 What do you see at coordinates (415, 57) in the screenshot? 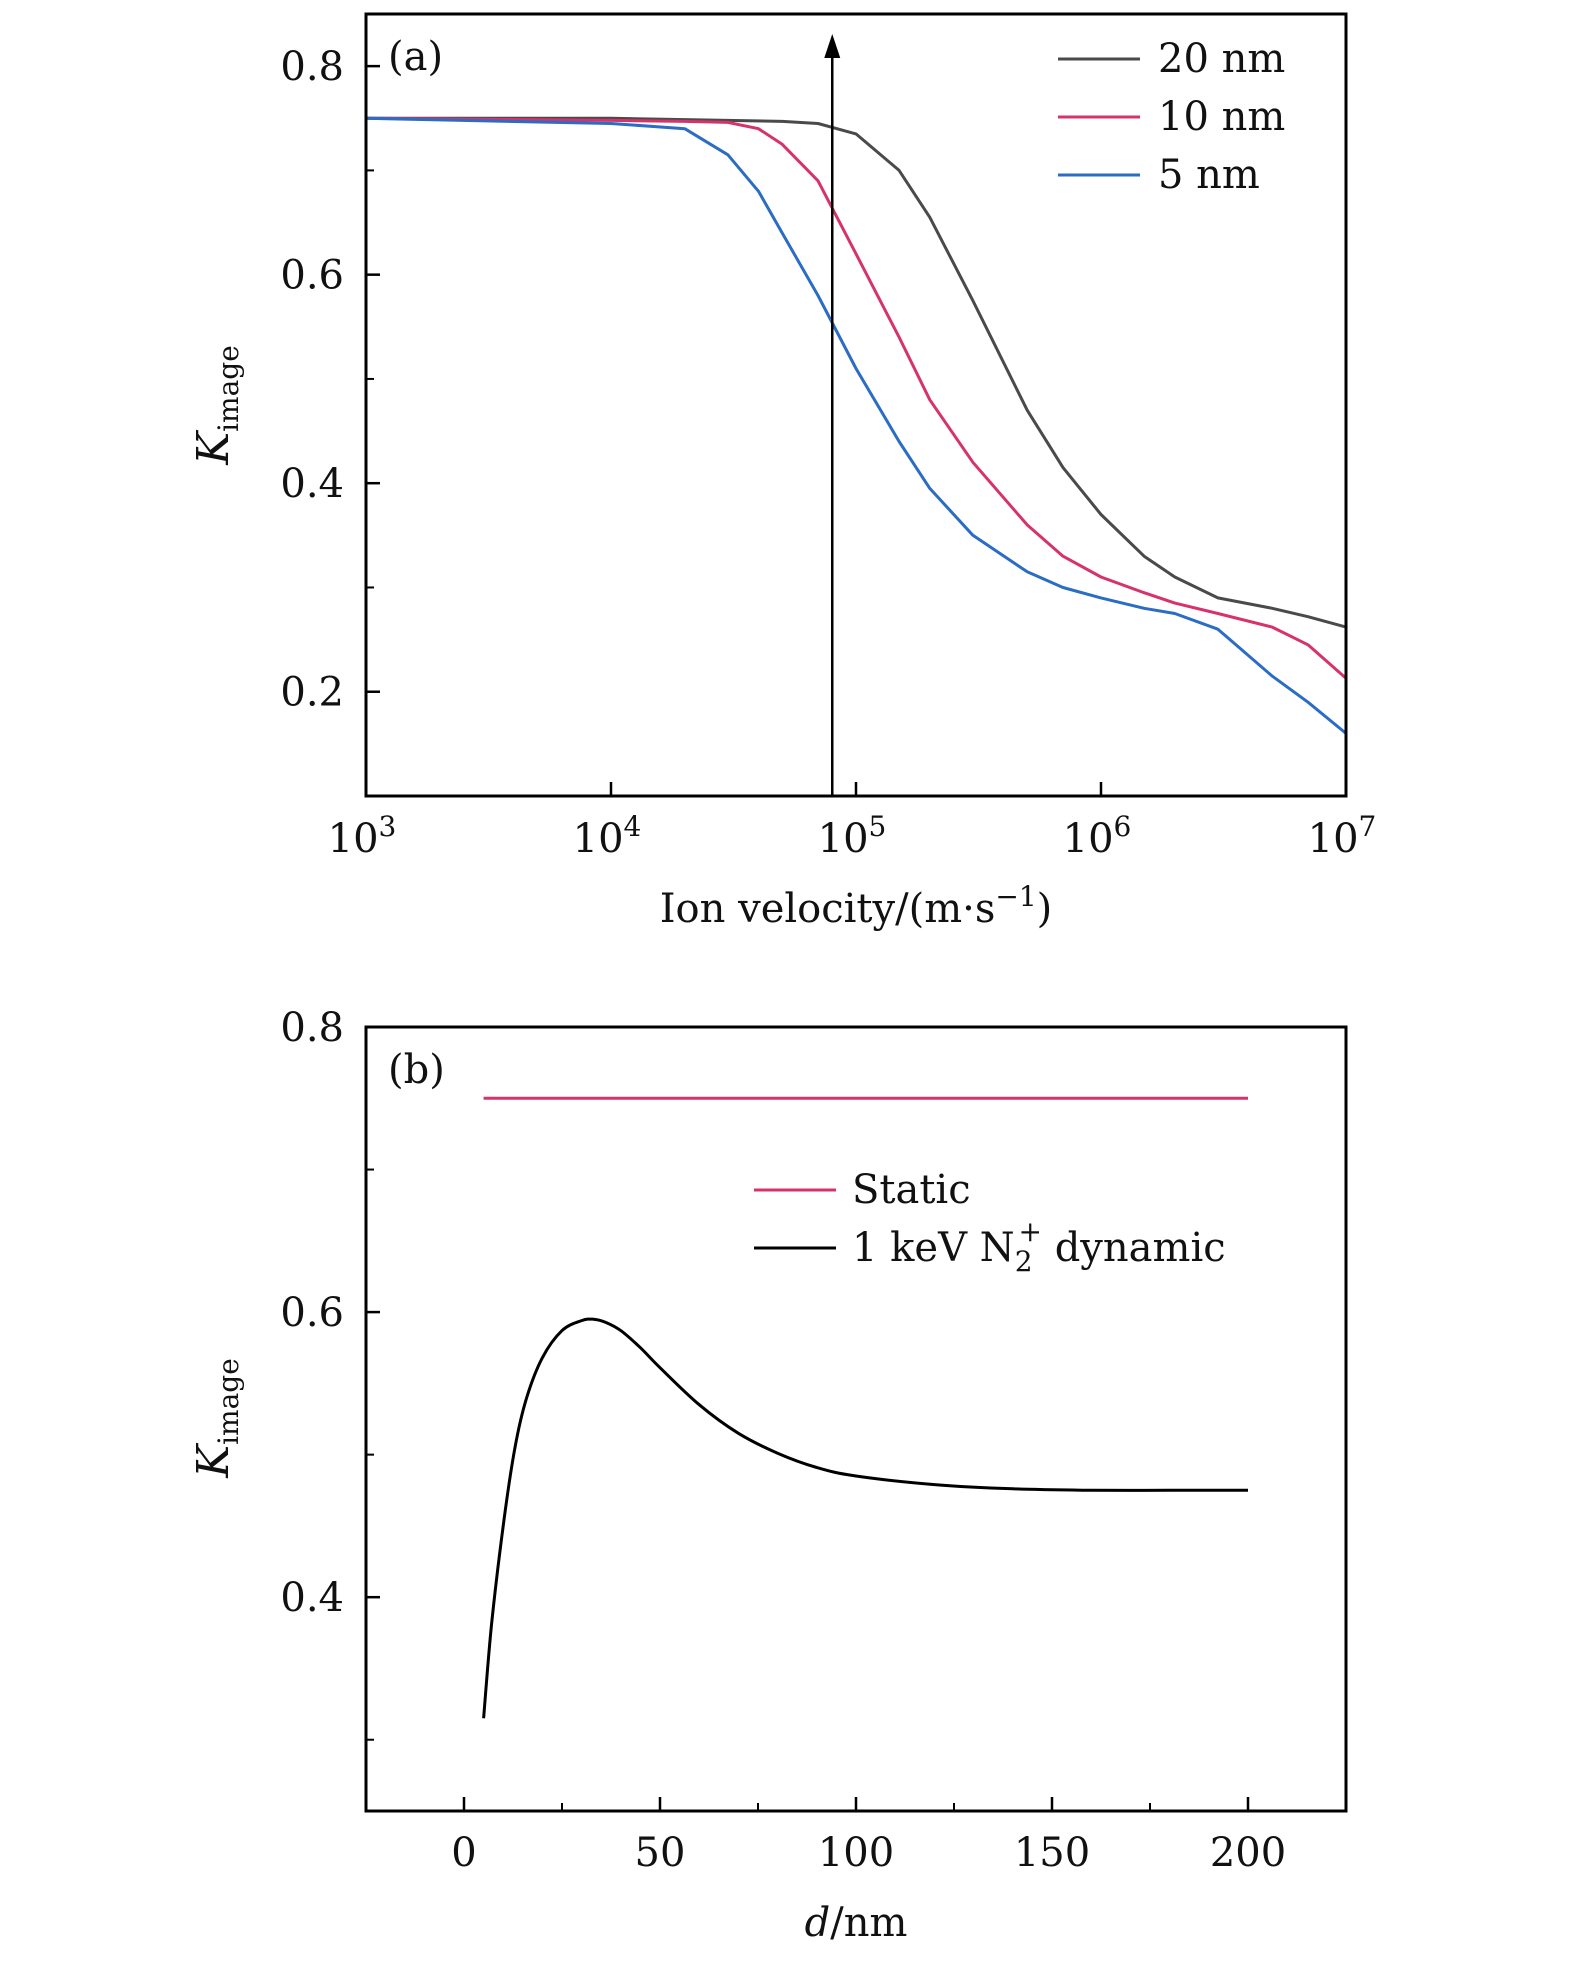
I see `panel-label-a: (a)` at bounding box center [415, 57].